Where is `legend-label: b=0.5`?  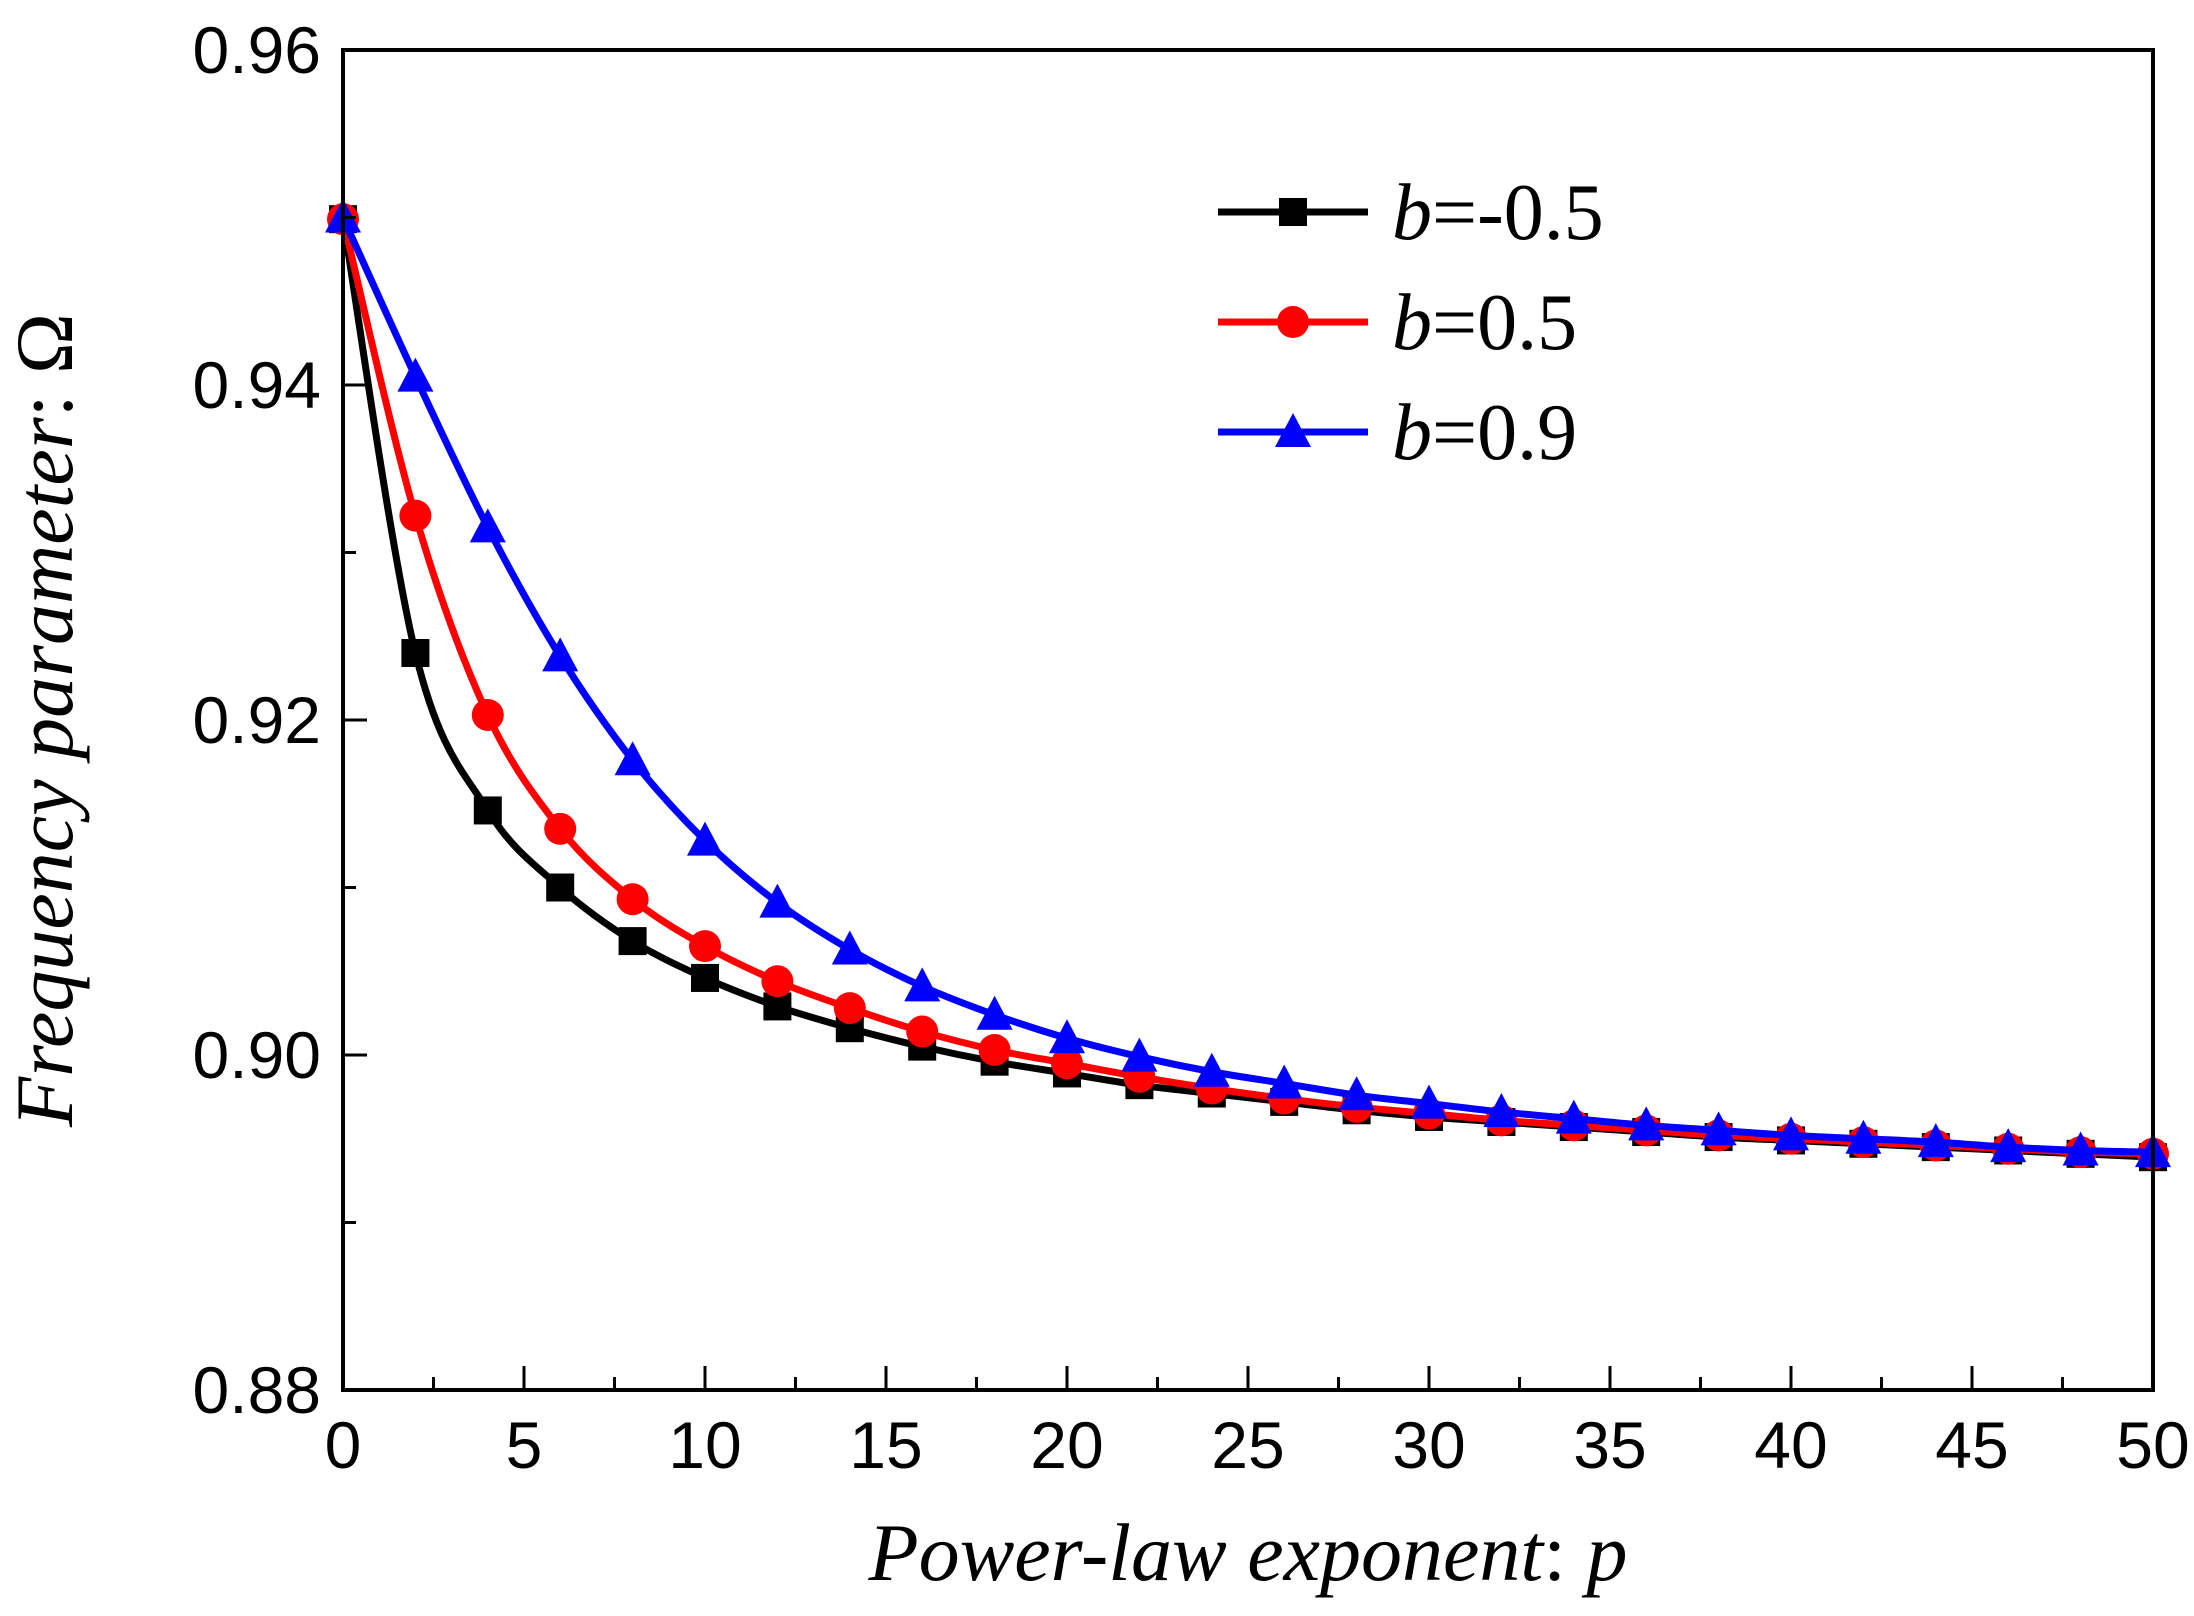 legend-label: b=0.5 is located at coordinates (1484, 323).